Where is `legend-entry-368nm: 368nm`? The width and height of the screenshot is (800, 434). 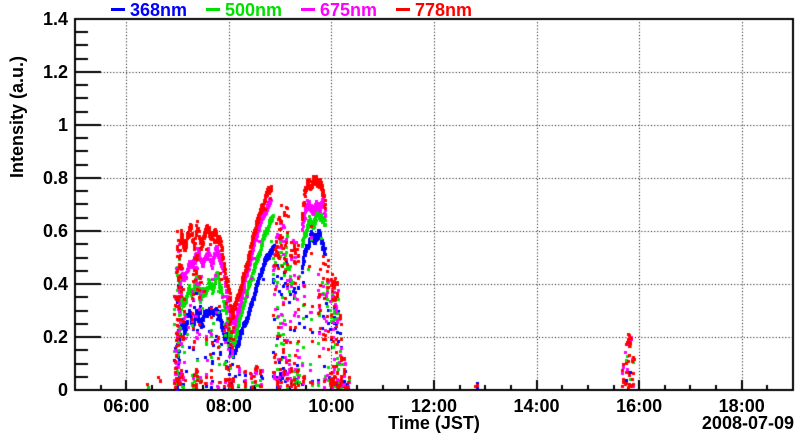 legend-entry-368nm: 368nm is located at coordinates (149, 11).